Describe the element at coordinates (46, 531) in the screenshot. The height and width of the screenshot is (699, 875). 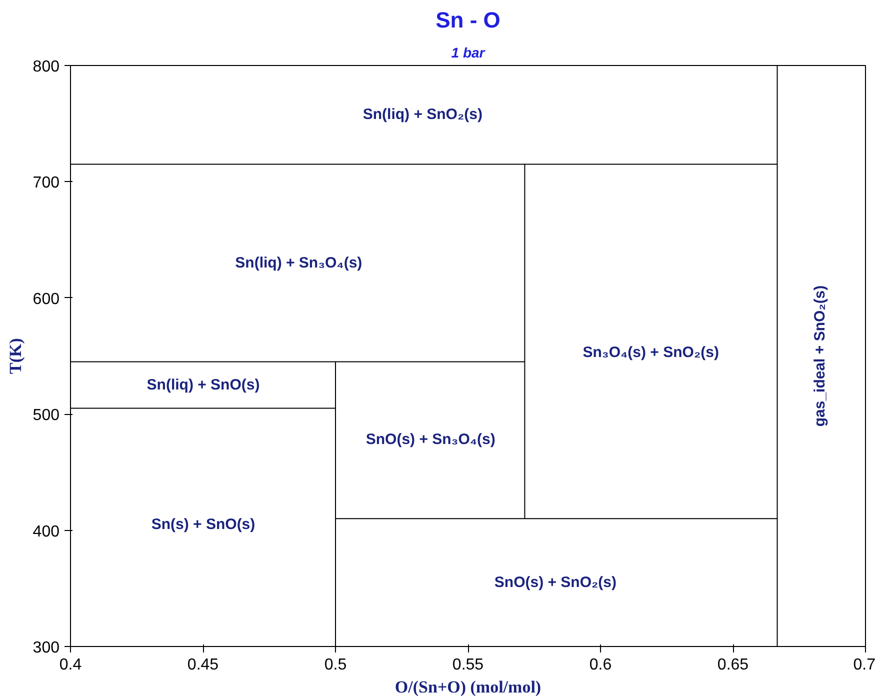
I see `y-tick-label: 400` at that location.